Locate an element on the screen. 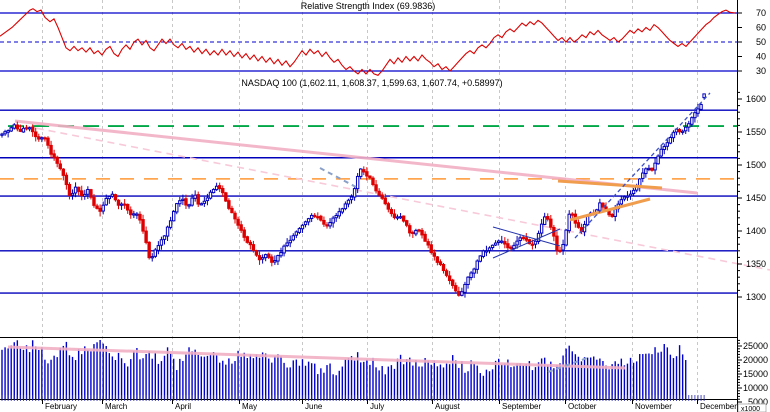  volume-bars is located at coordinates (344, 369).